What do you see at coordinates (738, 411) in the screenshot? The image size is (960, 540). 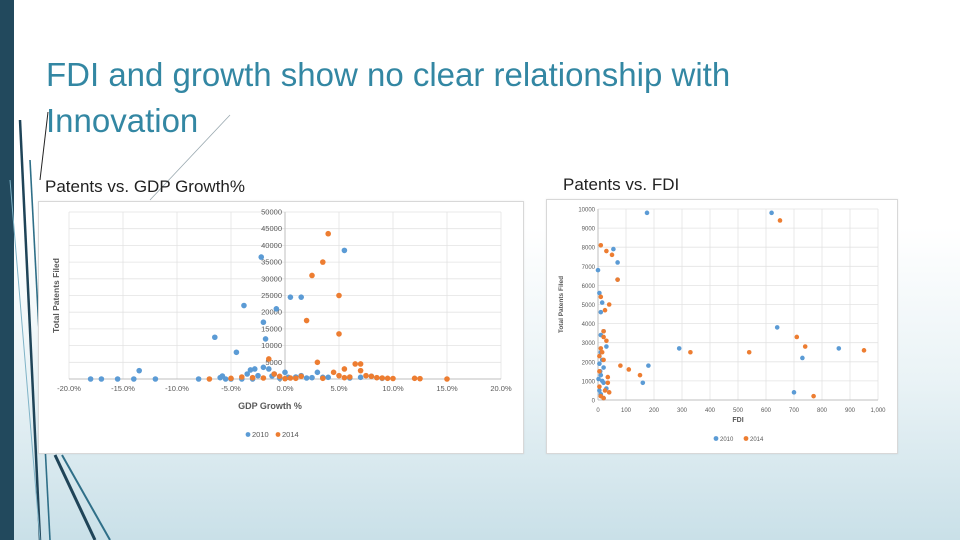 I see `x-tick-label: 500` at bounding box center [738, 411].